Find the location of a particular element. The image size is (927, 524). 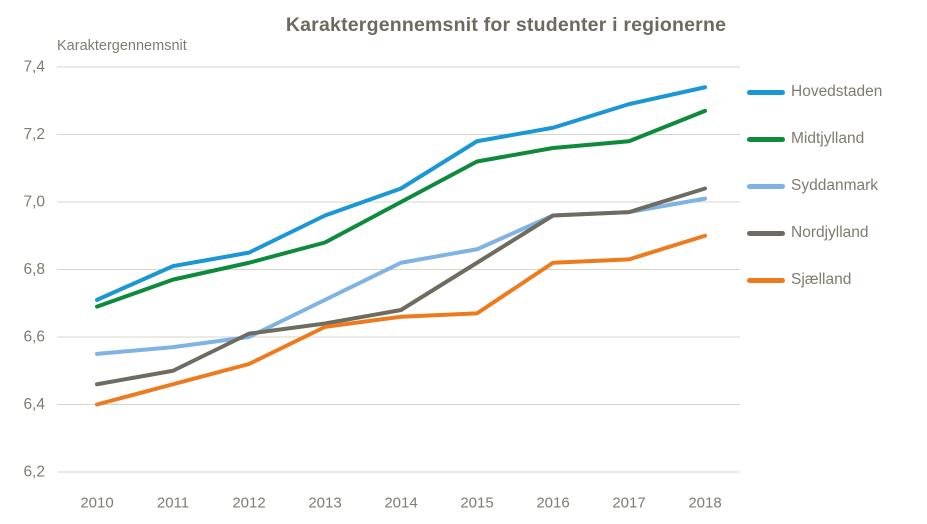

x-tick-label: 2013 is located at coordinates (324, 503).